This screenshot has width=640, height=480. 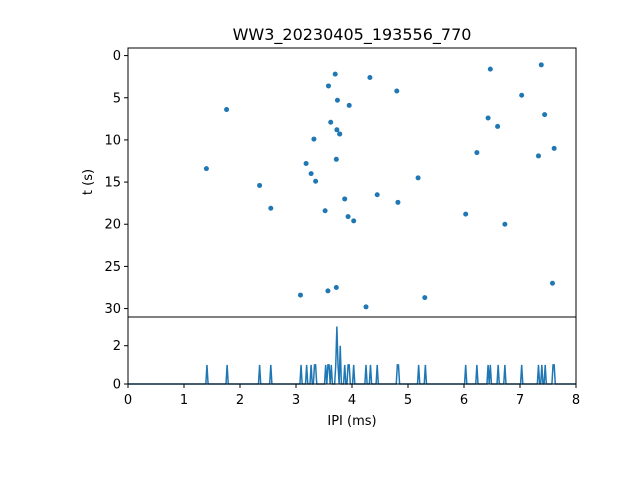 What do you see at coordinates (117, 346) in the screenshot?
I see `histogram-y-tick-label: 2` at bounding box center [117, 346].